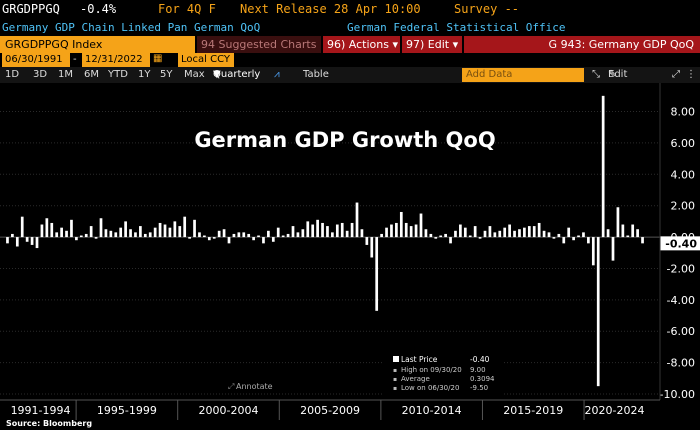  I want to click on start-date-input: 06/30/1991, so click(36, 60).